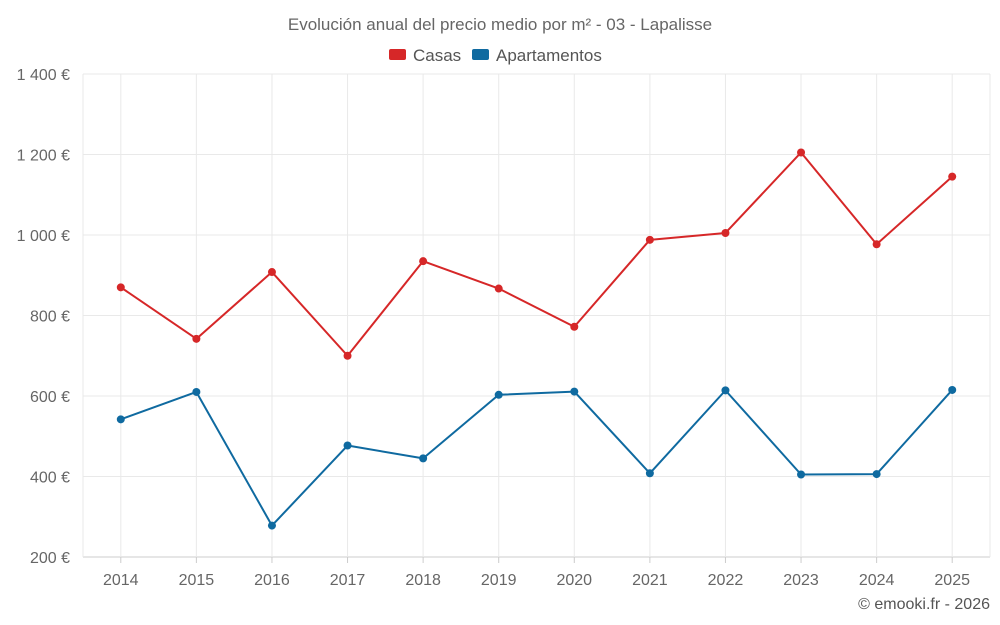 The image size is (1000, 625). What do you see at coordinates (574, 580) in the screenshot?
I see `x-tick-label: 2020` at bounding box center [574, 580].